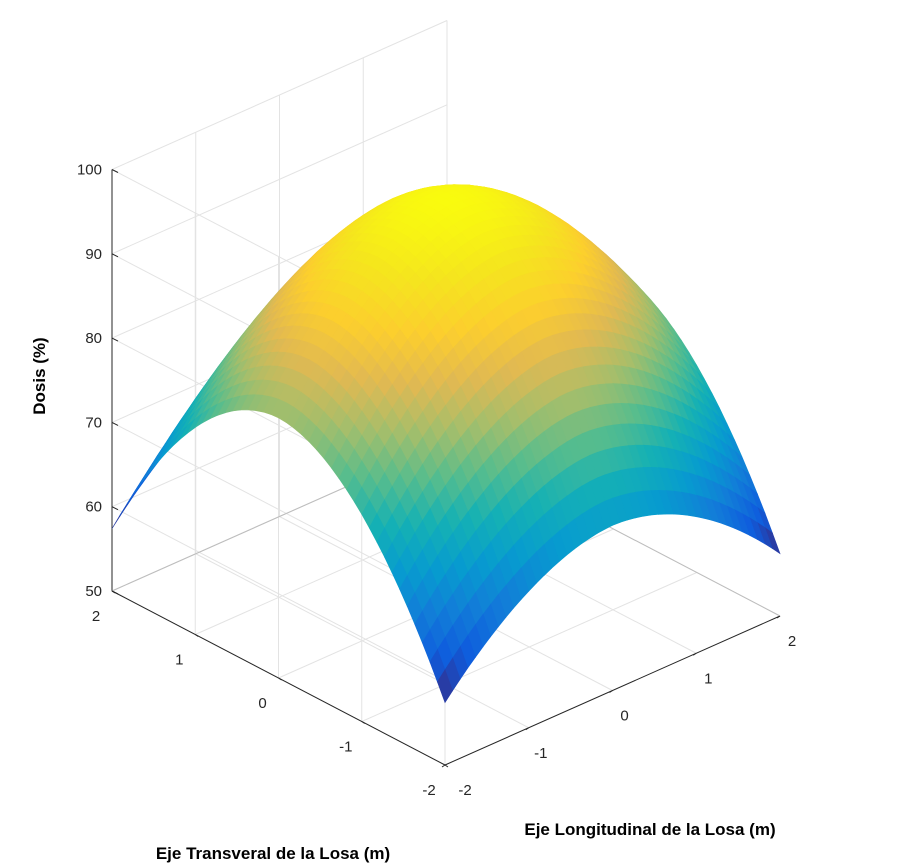 The height and width of the screenshot is (866, 905). I want to click on y-tick-label: 1, so click(179, 660).